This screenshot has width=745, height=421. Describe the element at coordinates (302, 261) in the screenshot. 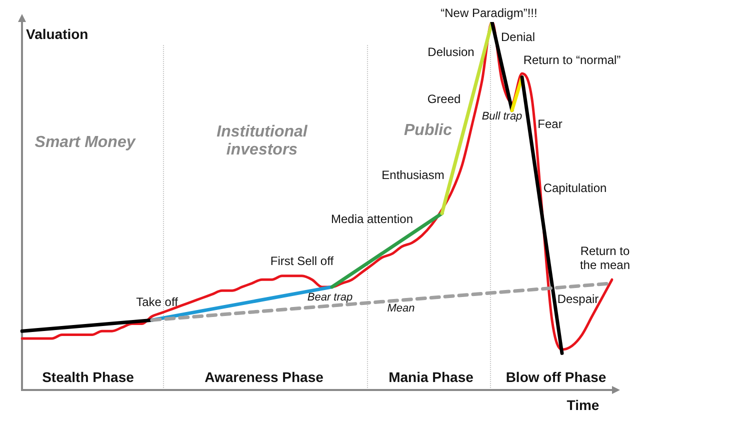

I see `annotation: First Sell off` at that location.